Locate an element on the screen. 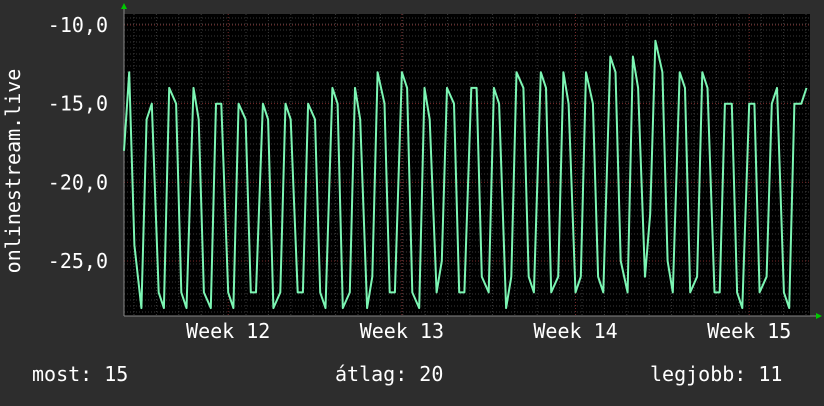  y-tick-label: -20,0 is located at coordinates (78, 182).